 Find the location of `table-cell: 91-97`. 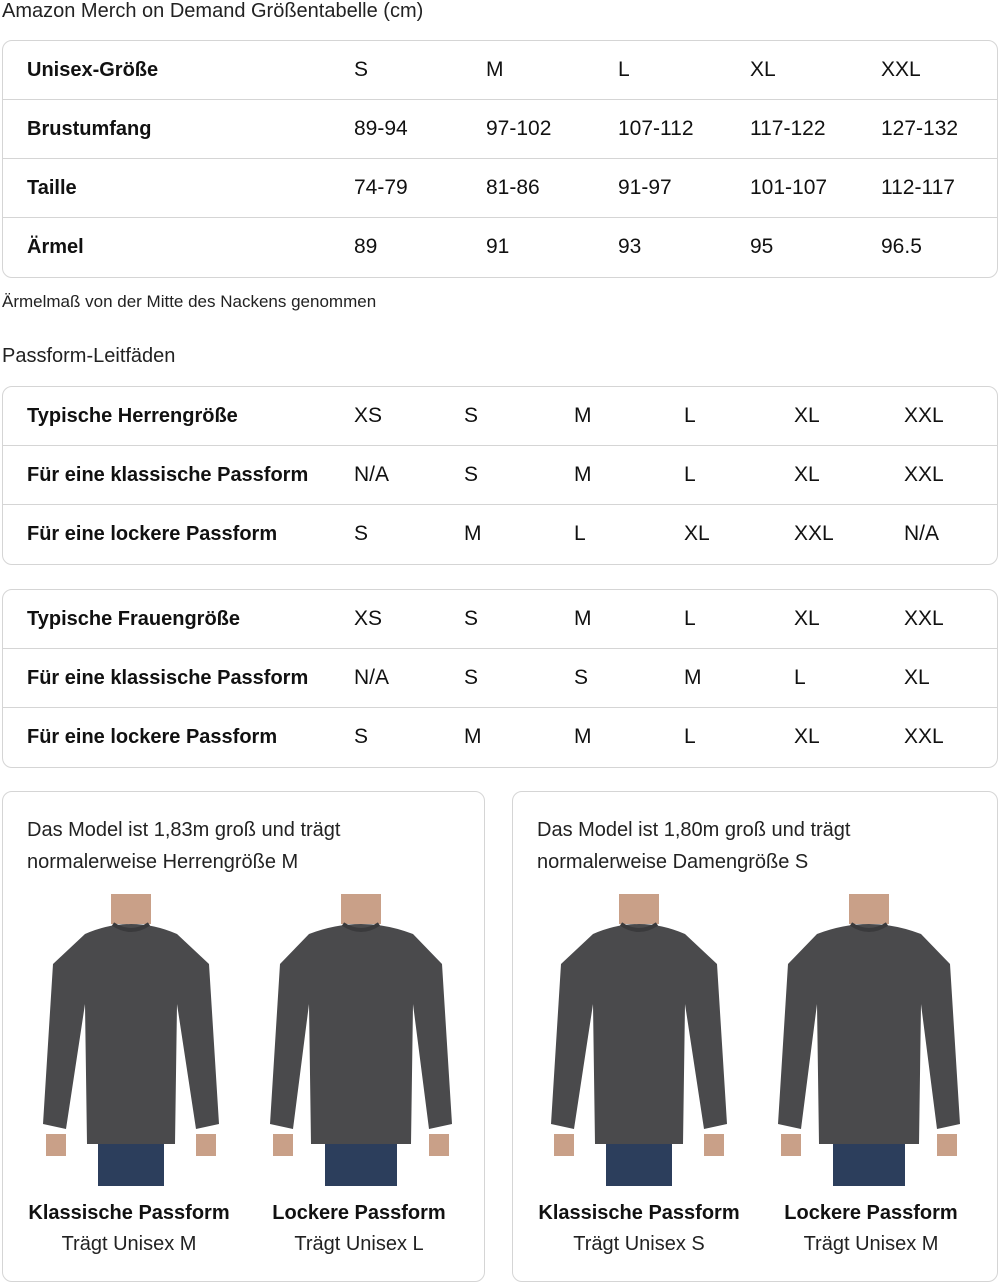

table-cell: 91-97 is located at coordinates (645, 187).